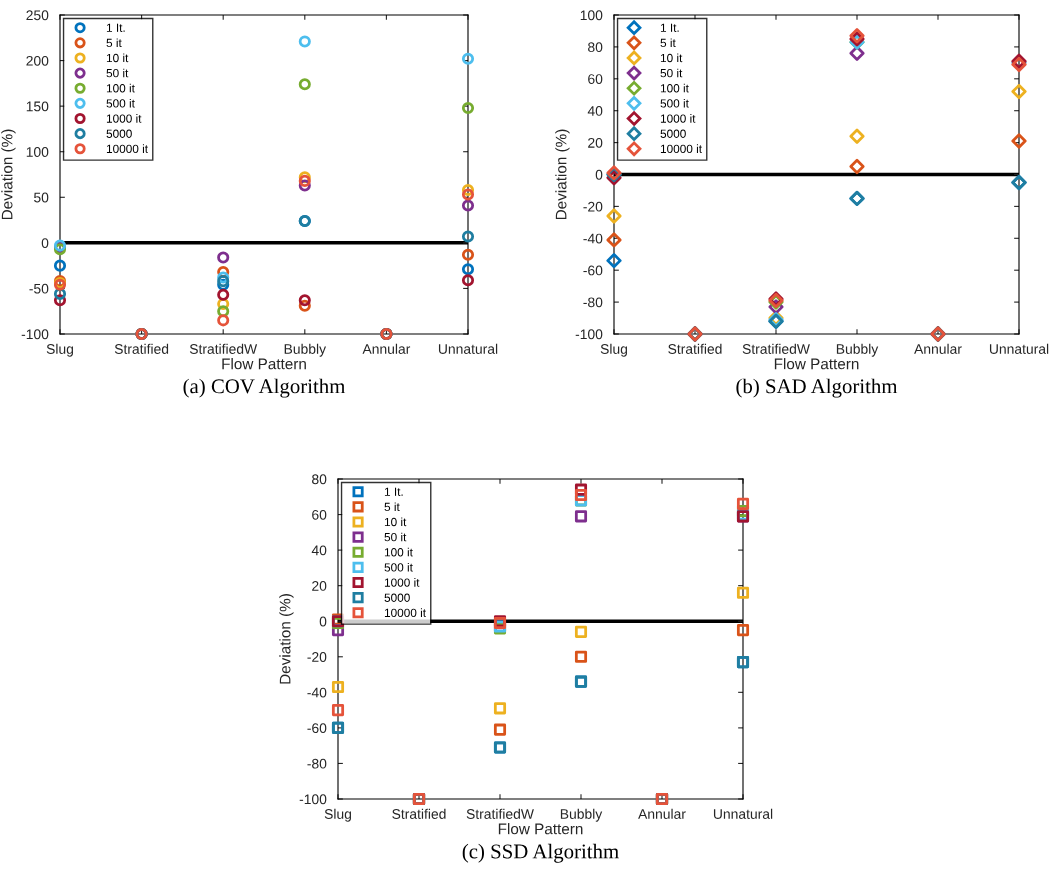 Image resolution: width=1054 pixels, height=880 pixels. Describe the element at coordinates (37, 15) in the screenshot. I see `y-tick-label: 250` at that location.